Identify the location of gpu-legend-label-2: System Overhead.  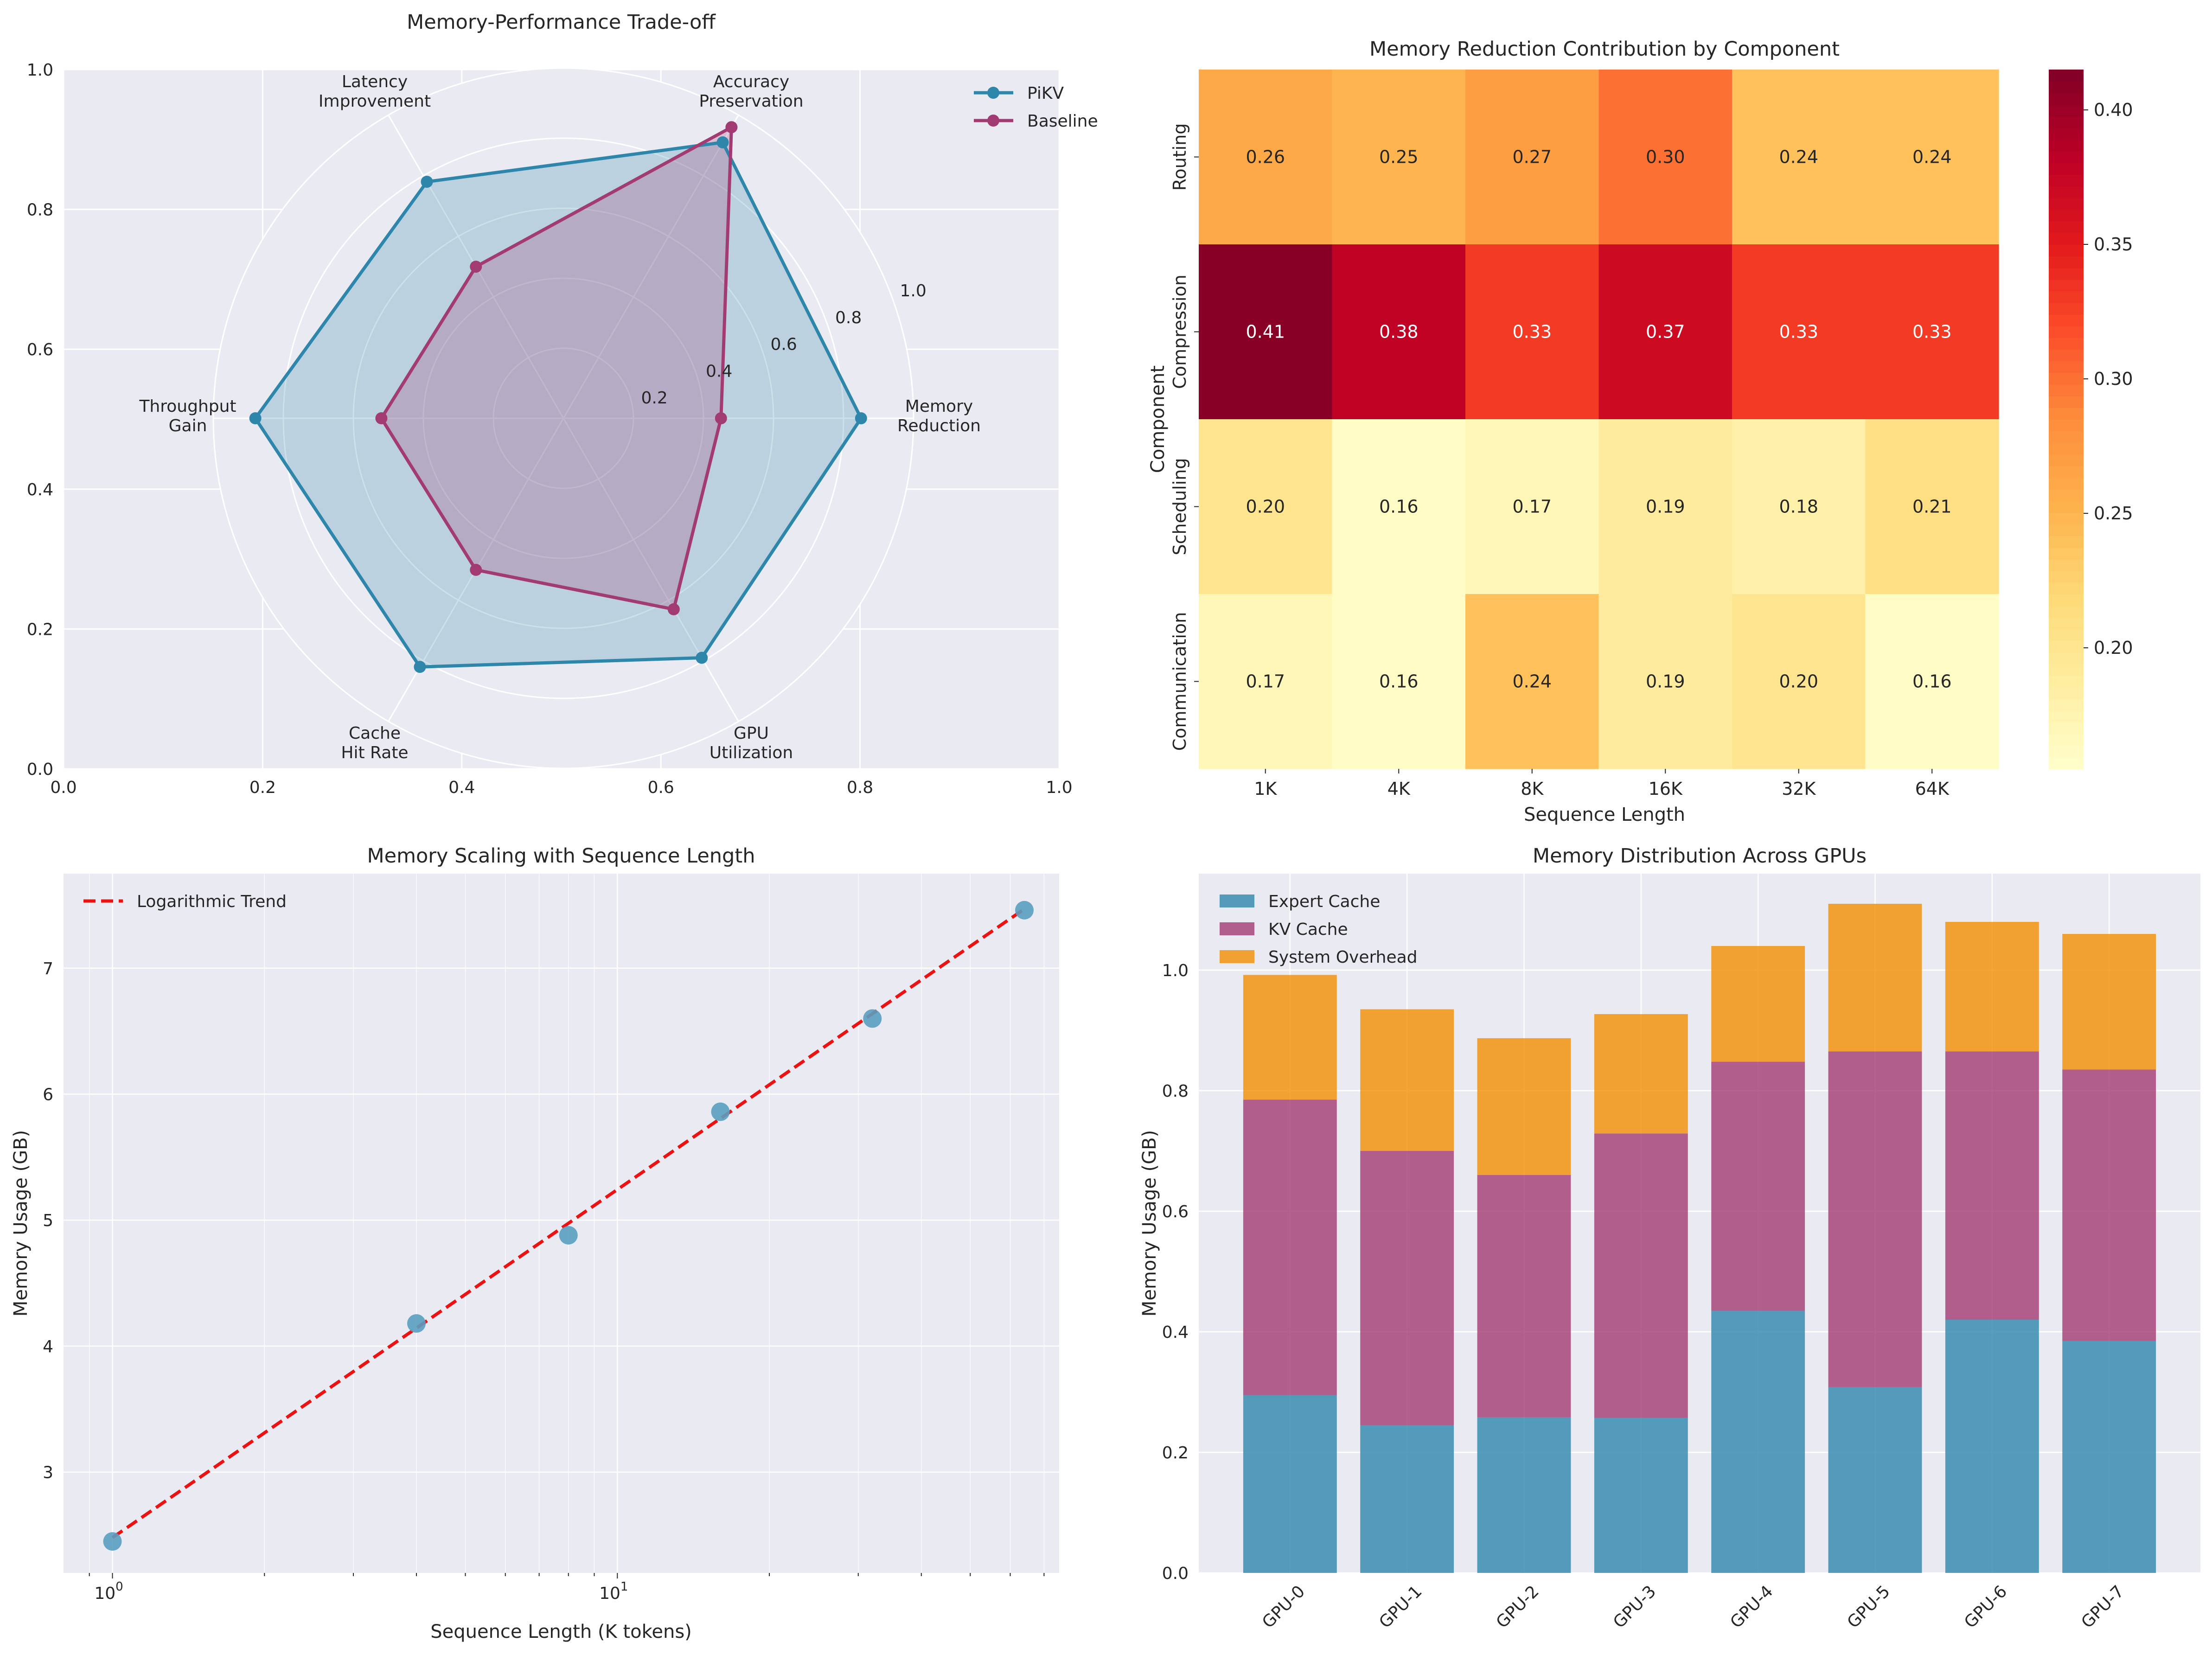
(1343, 958).